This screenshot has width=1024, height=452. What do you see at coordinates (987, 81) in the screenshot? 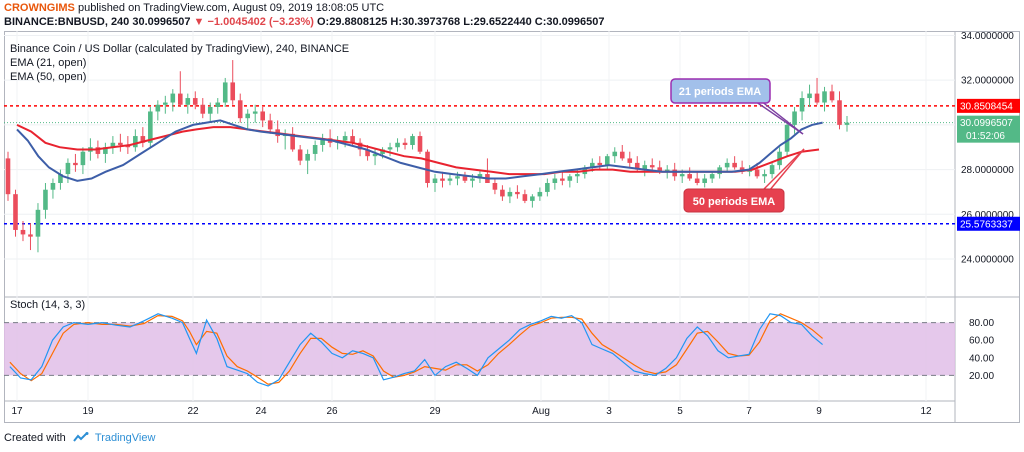
I see `price-tick-label: 32.0000000` at bounding box center [987, 81].